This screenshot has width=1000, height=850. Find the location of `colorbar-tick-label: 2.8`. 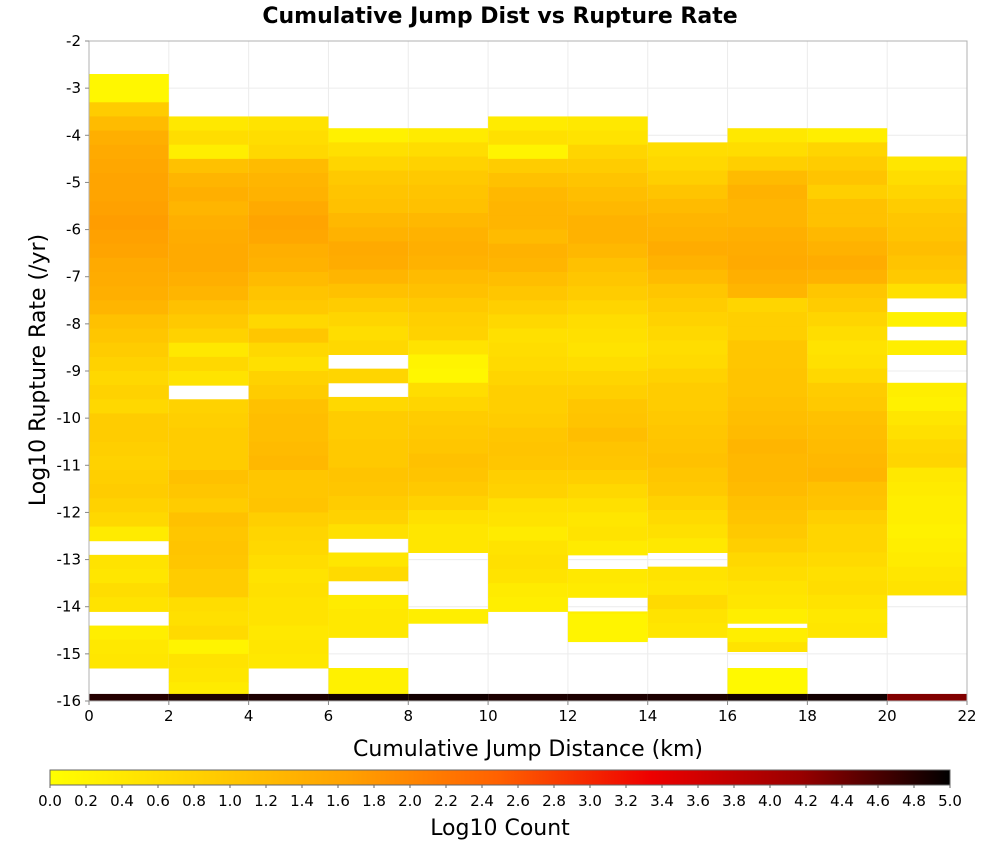

colorbar-tick-label: 2.8 is located at coordinates (554, 801).